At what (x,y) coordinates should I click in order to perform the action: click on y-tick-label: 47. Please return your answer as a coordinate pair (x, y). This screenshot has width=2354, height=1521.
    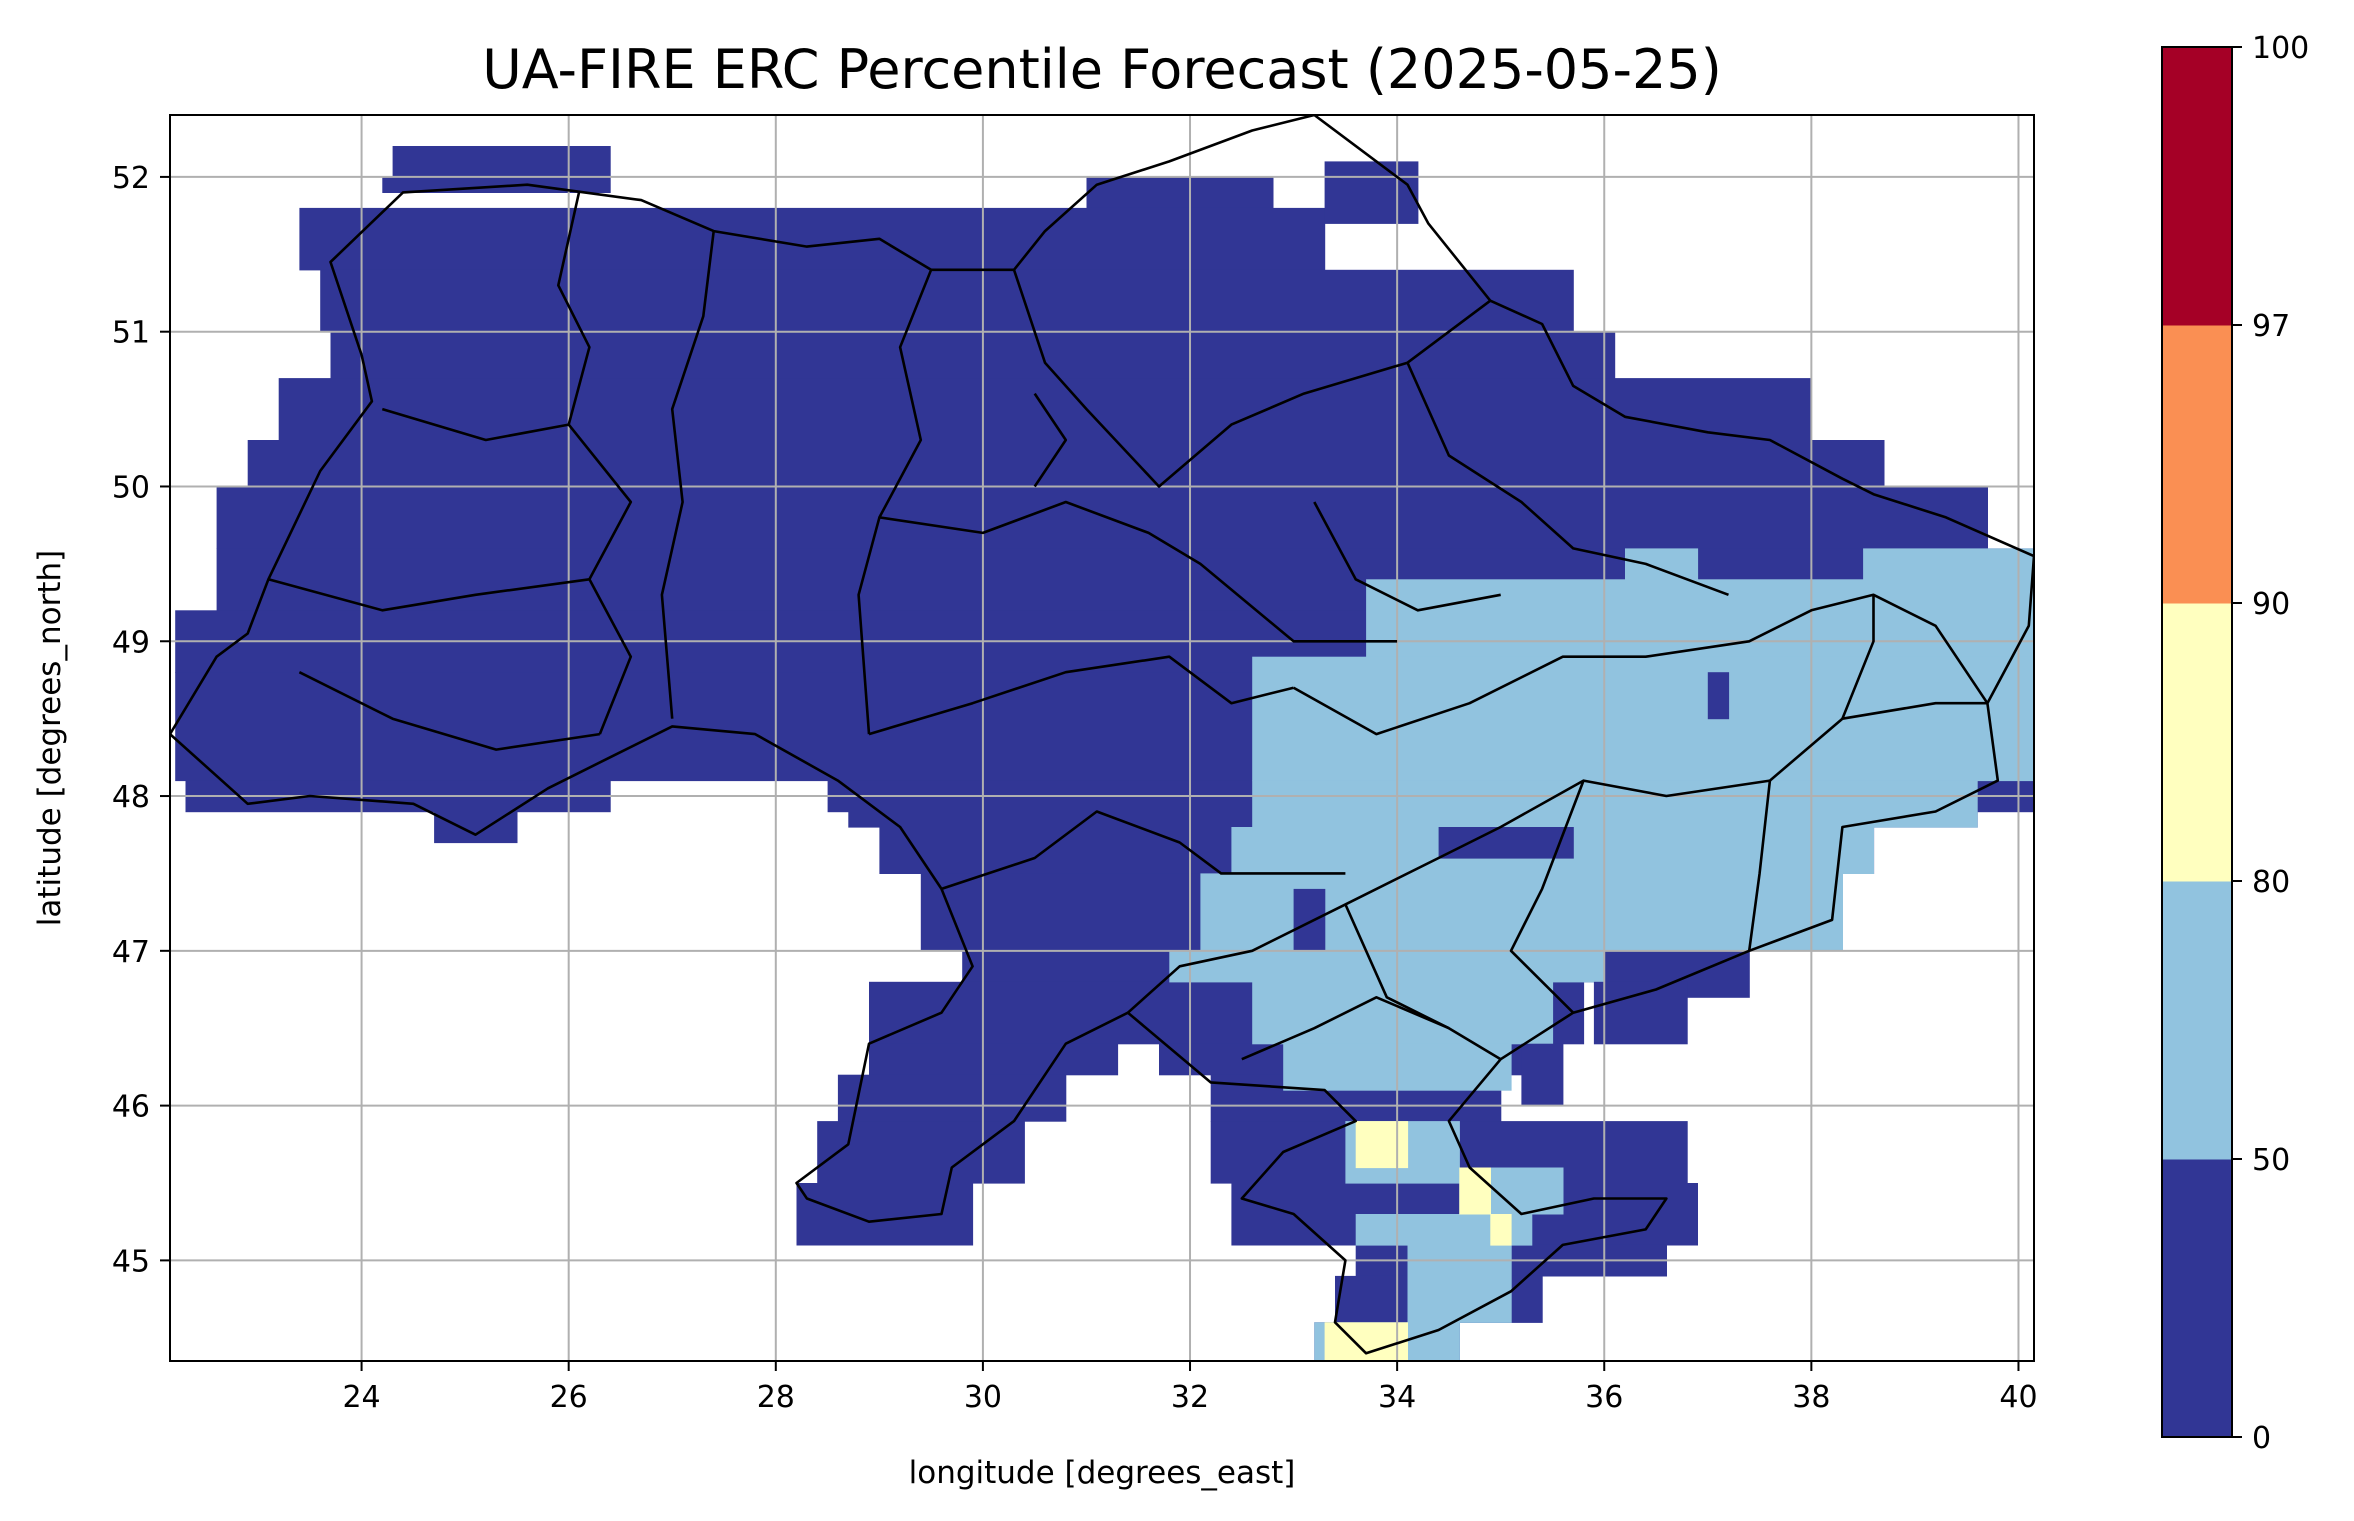
    Looking at the image, I should click on (131, 952).